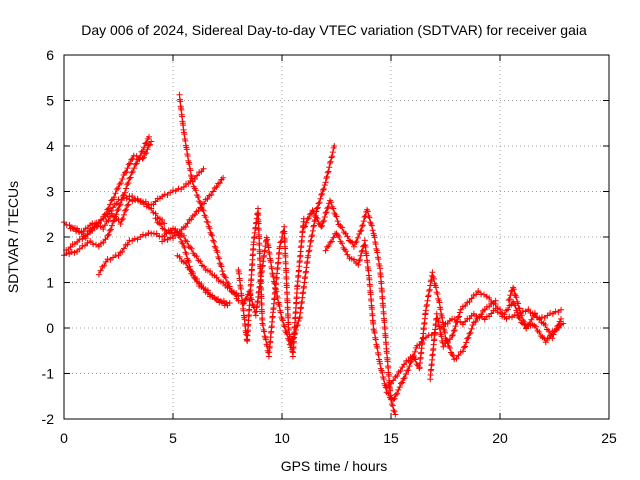 This screenshot has height=480, width=640. Describe the element at coordinates (500, 438) in the screenshot. I see `x-tick-label: 20` at that location.